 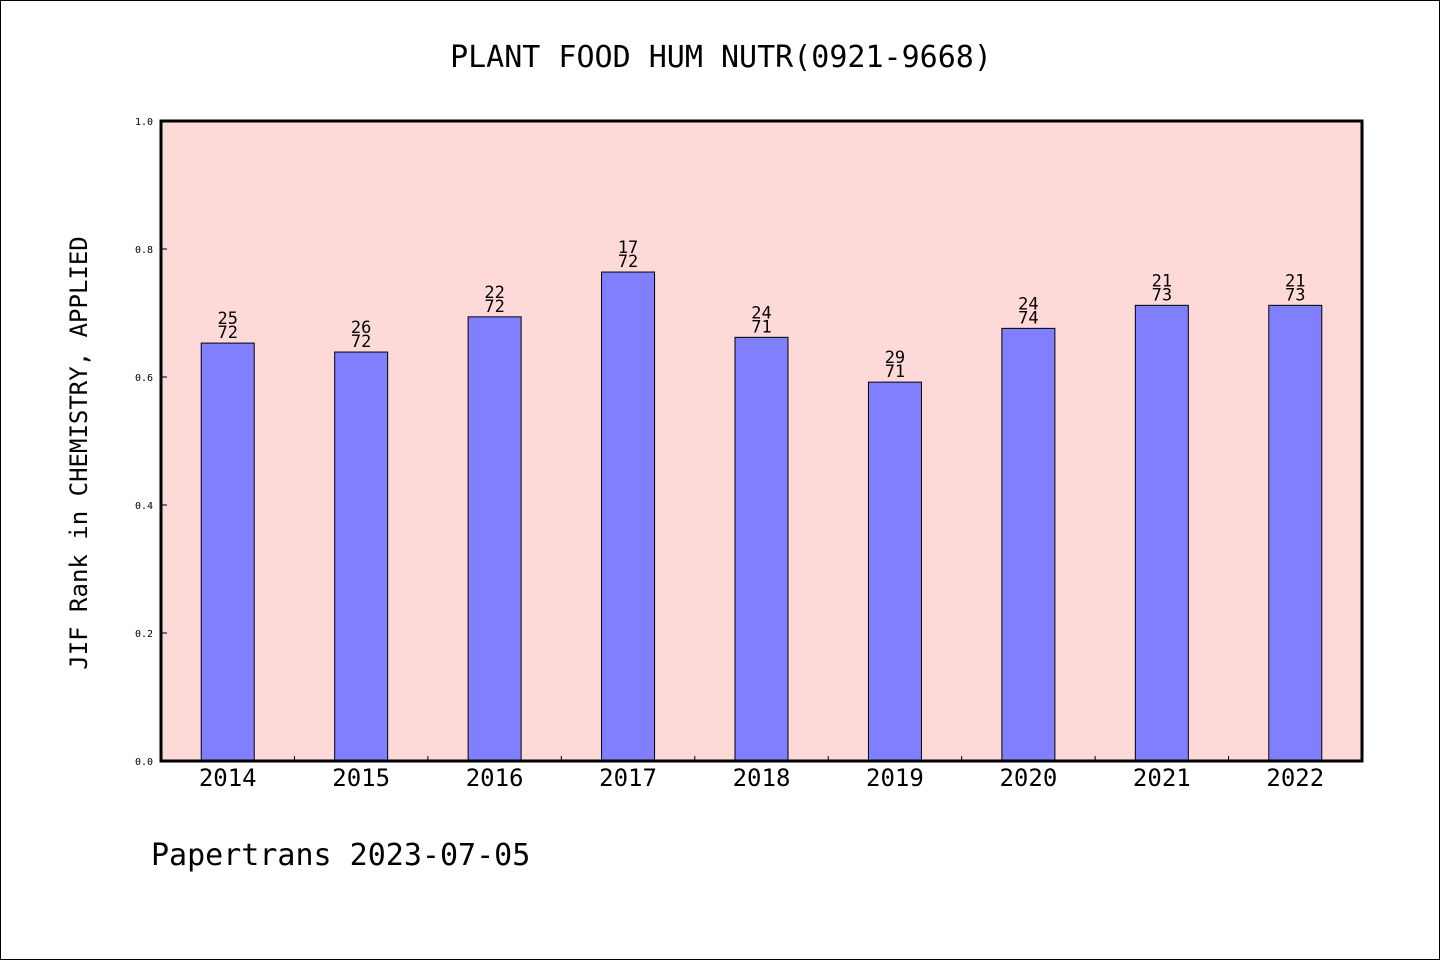 What do you see at coordinates (494, 539) in the screenshot?
I see `bar-2016` at bounding box center [494, 539].